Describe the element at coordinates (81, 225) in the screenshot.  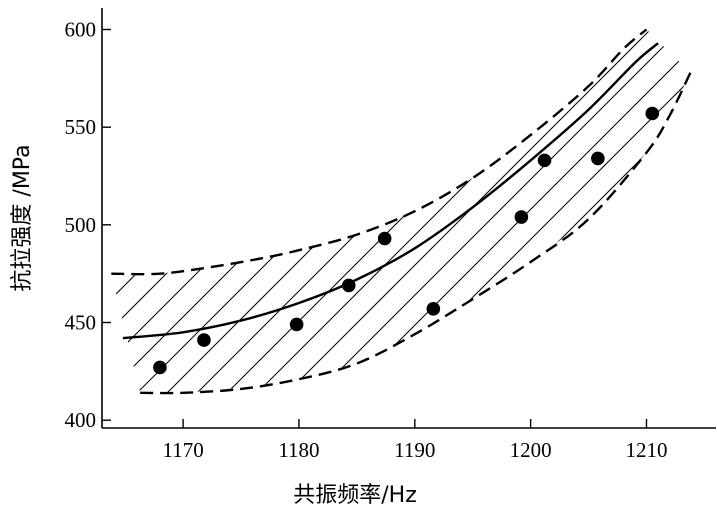
I see `y-tick-label: 500` at that location.